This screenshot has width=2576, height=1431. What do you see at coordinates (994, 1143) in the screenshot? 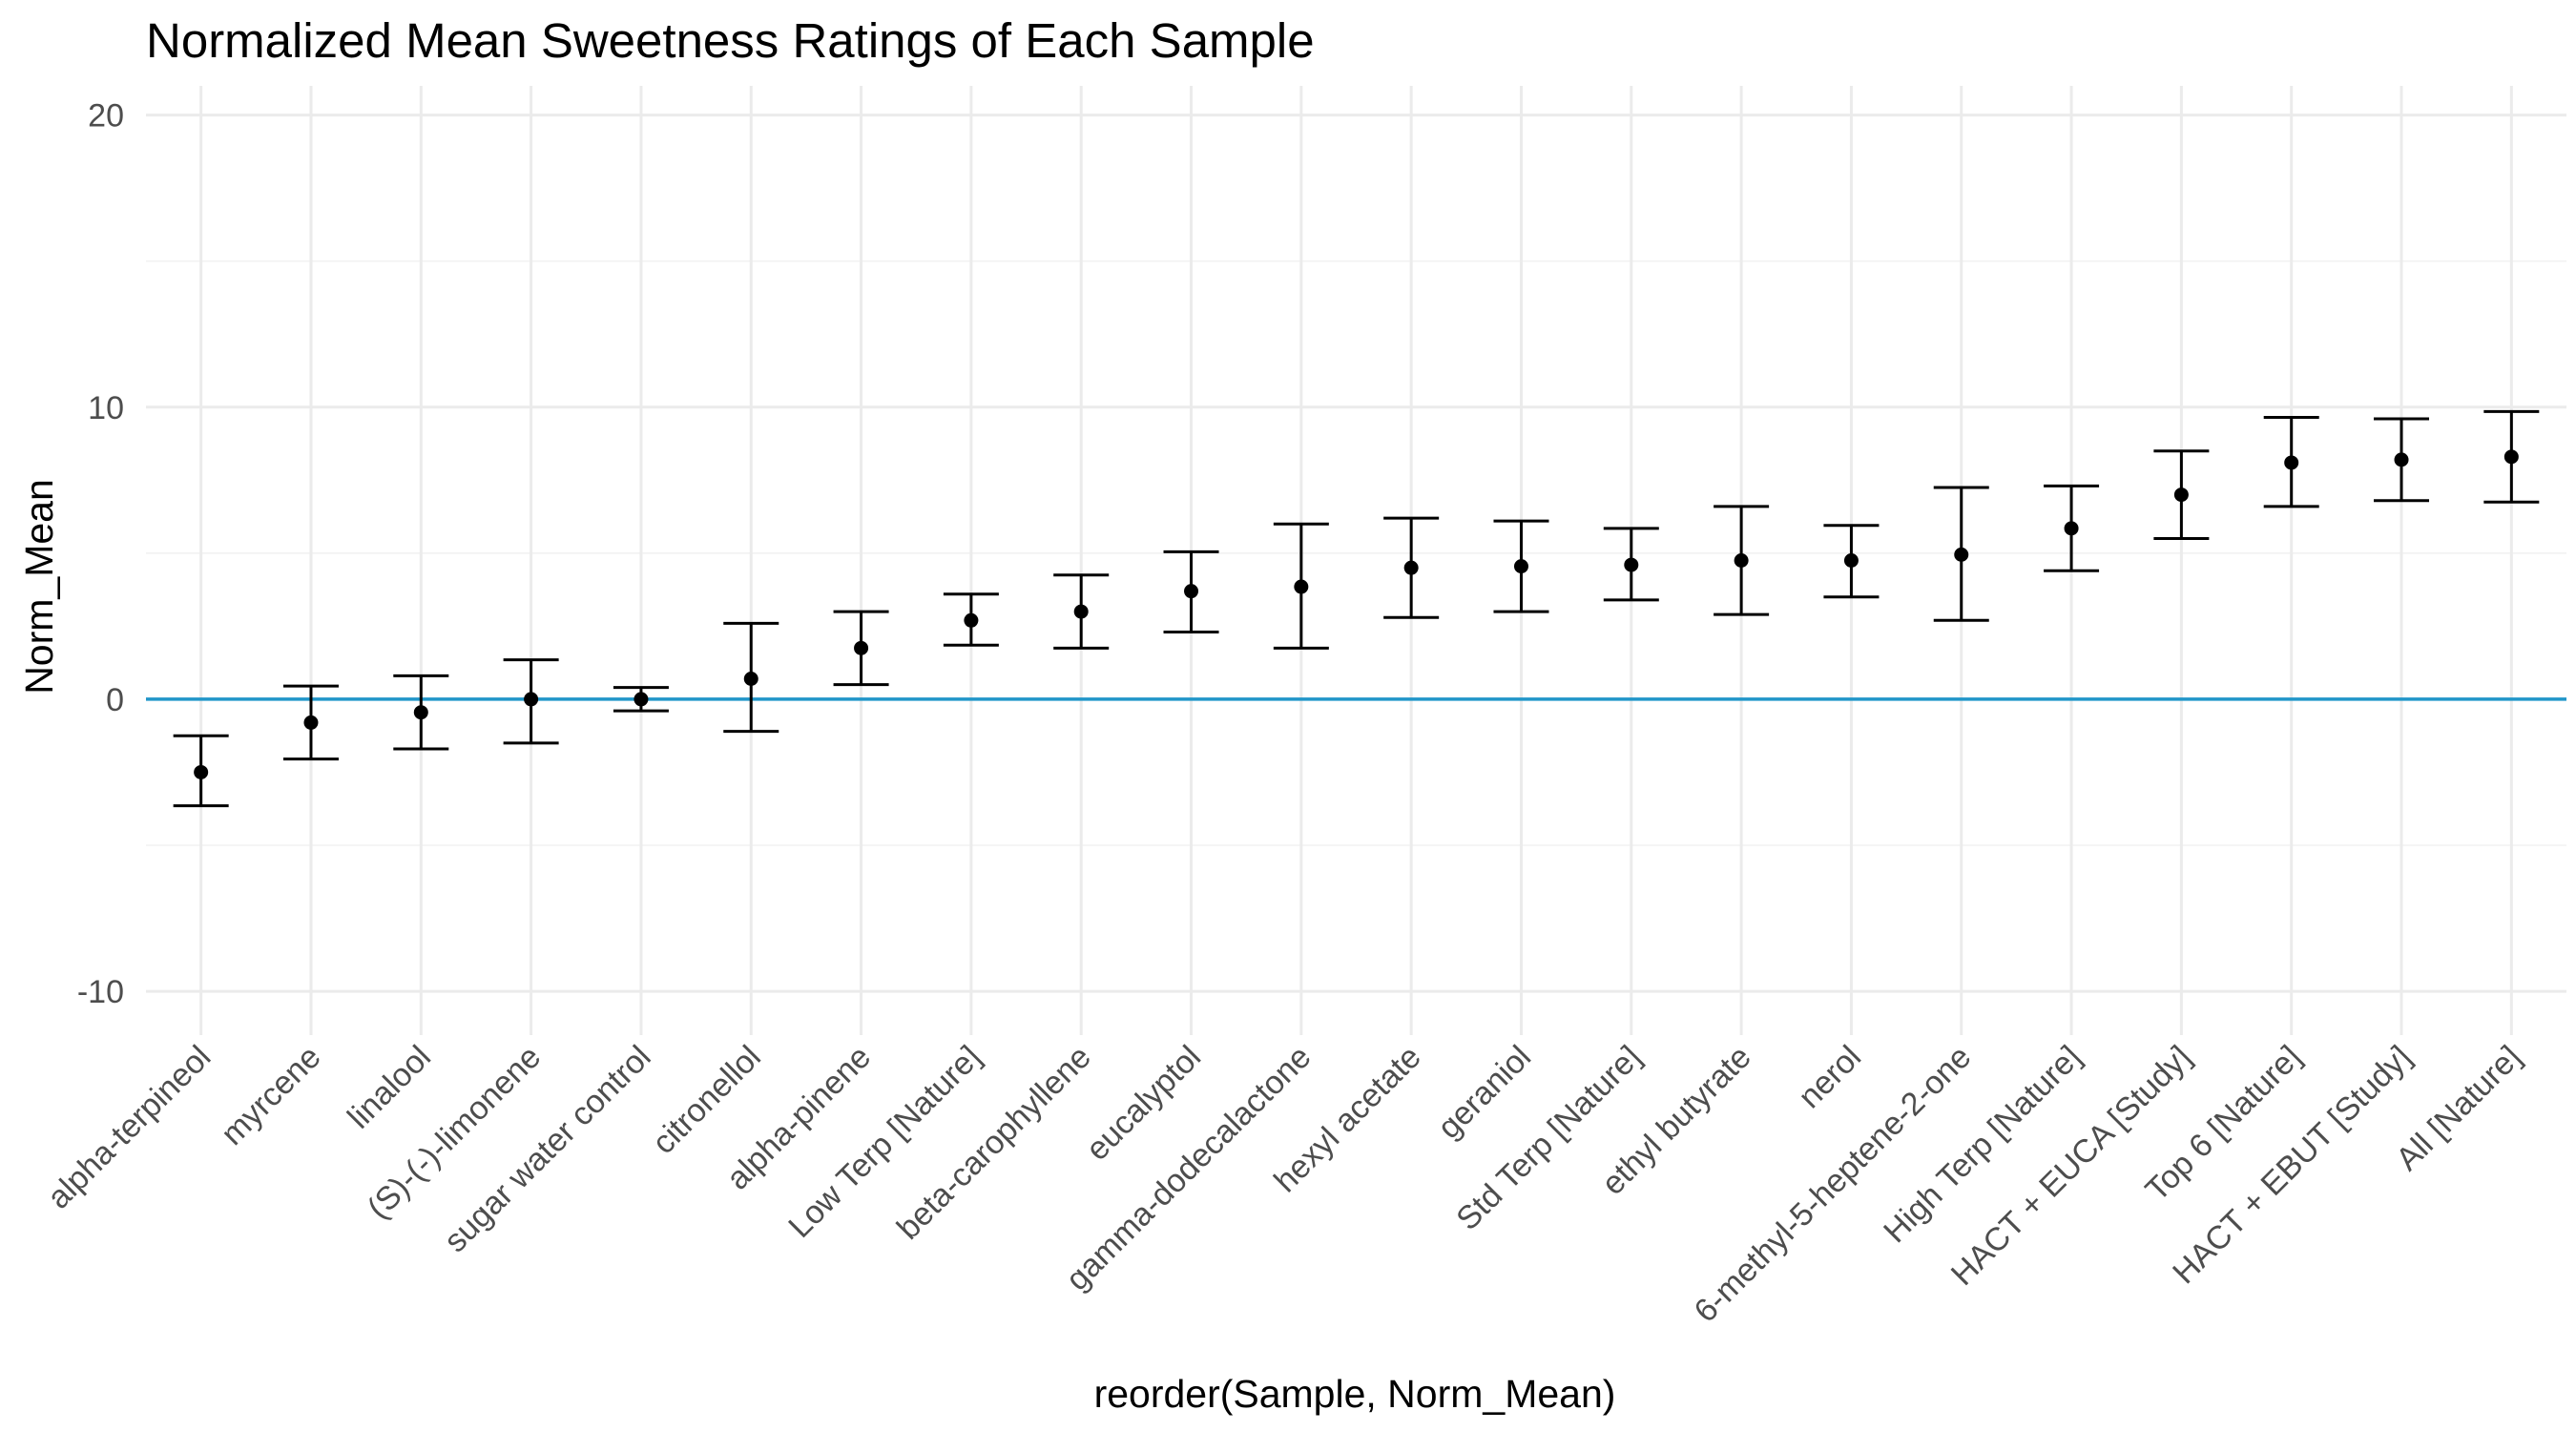
I see `x-tick-label: beta-carophyllene` at bounding box center [994, 1143].